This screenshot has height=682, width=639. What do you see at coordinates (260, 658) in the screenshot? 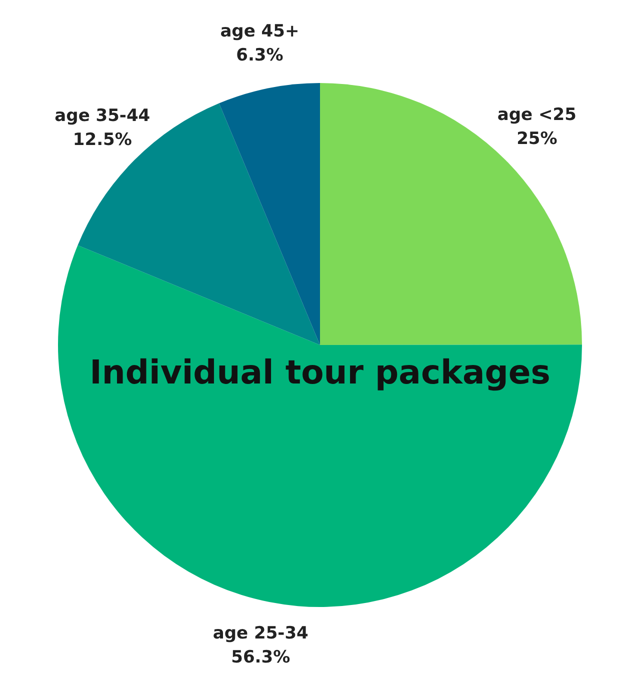
I see `data-label: 56.3%` at bounding box center [260, 658].